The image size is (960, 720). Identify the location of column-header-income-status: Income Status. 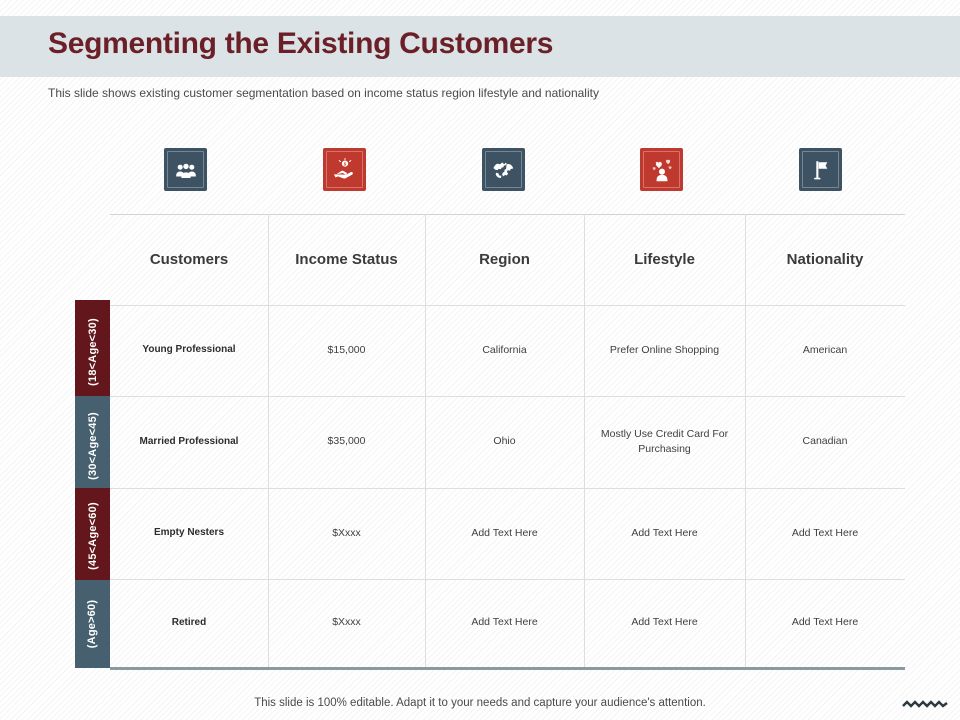
(346, 259).